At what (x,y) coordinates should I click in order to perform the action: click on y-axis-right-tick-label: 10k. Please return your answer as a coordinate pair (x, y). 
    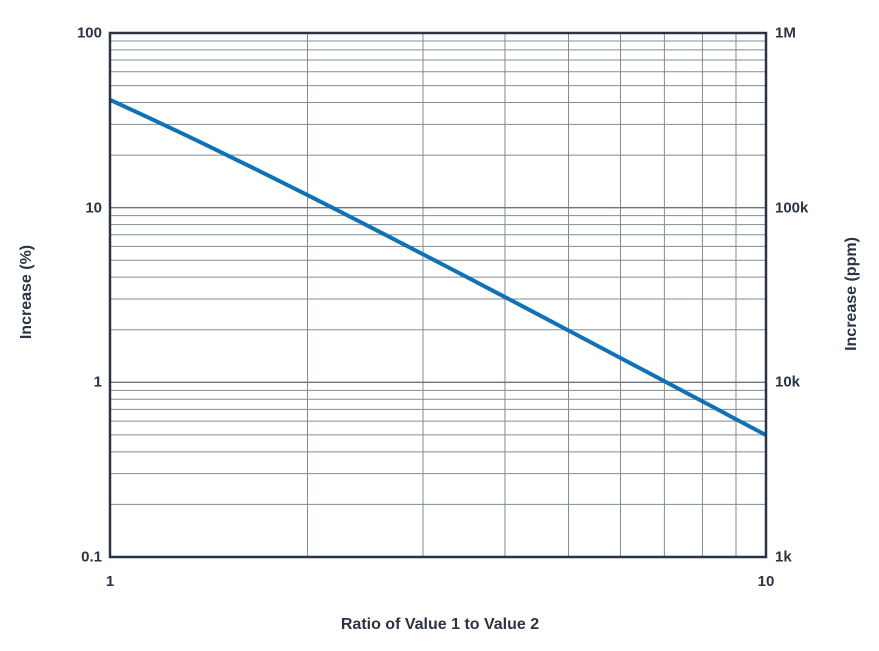
    Looking at the image, I should click on (788, 382).